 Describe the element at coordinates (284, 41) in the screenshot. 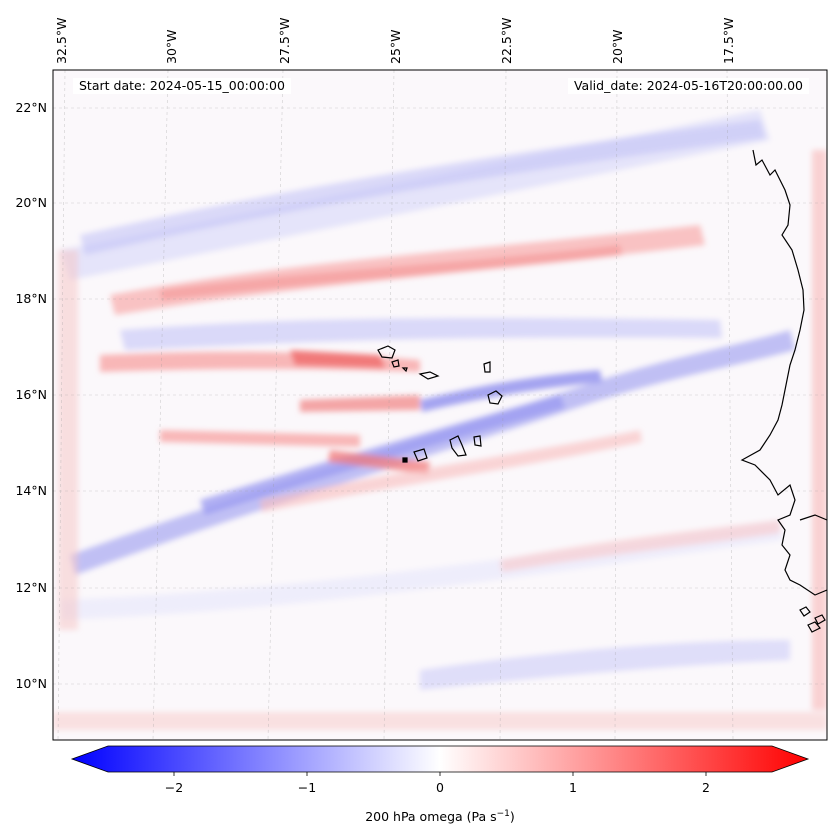

I see `lon-tick-label: 27.5°W` at that location.